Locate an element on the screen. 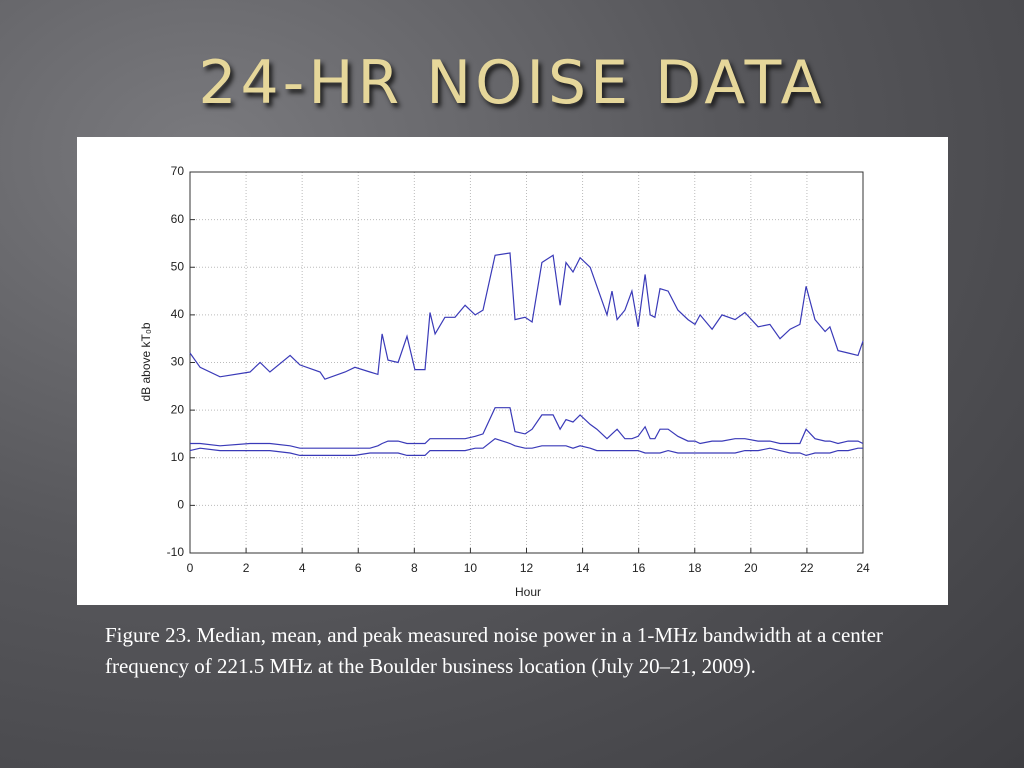  y-tick-label: 40 is located at coordinates (178, 314).